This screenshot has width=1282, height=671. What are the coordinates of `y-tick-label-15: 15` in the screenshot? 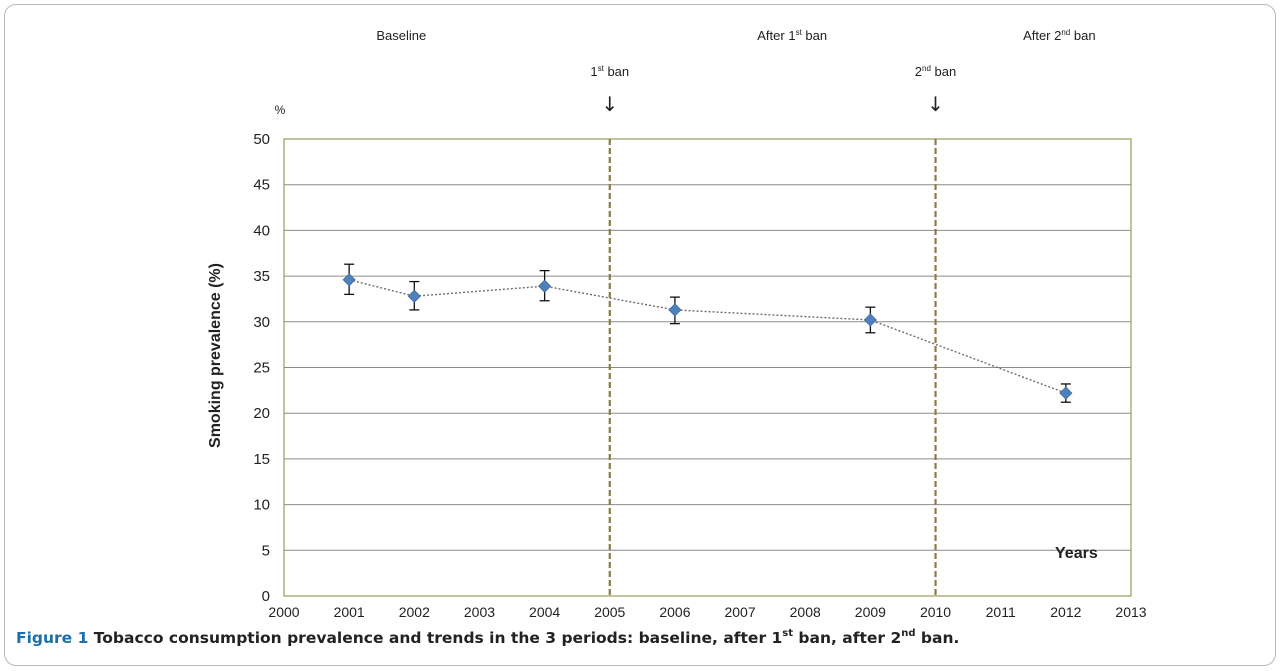 It's located at (261, 459).